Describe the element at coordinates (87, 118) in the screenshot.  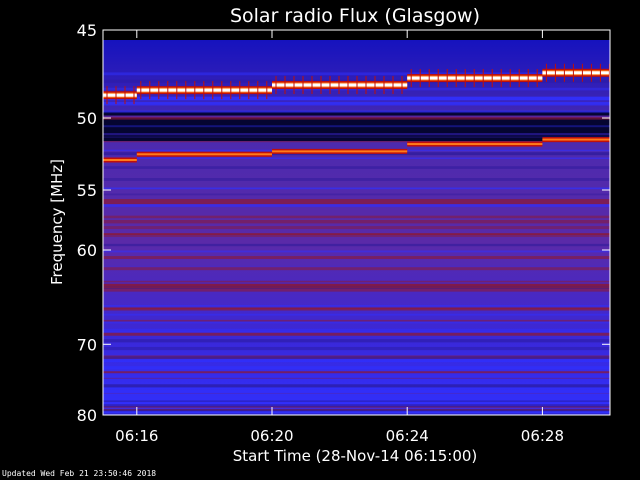
I see `y-tick-label: 50` at that location.